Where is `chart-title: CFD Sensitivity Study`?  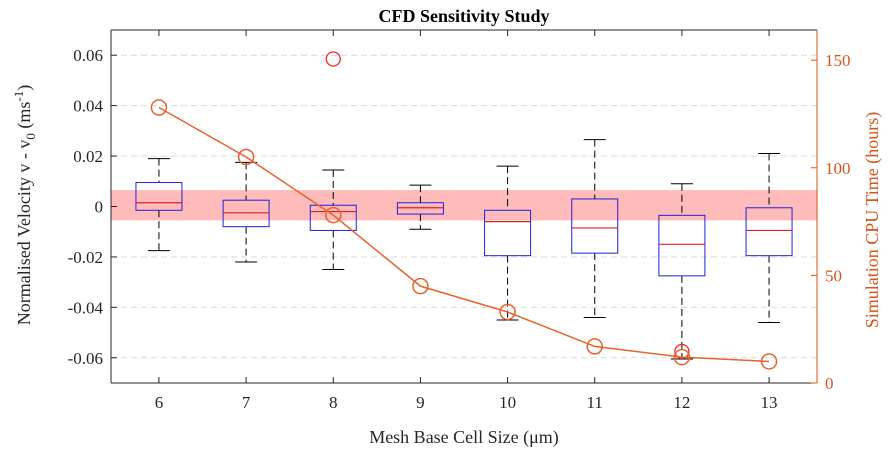 chart-title: CFD Sensitivity Study is located at coordinates (463, 16).